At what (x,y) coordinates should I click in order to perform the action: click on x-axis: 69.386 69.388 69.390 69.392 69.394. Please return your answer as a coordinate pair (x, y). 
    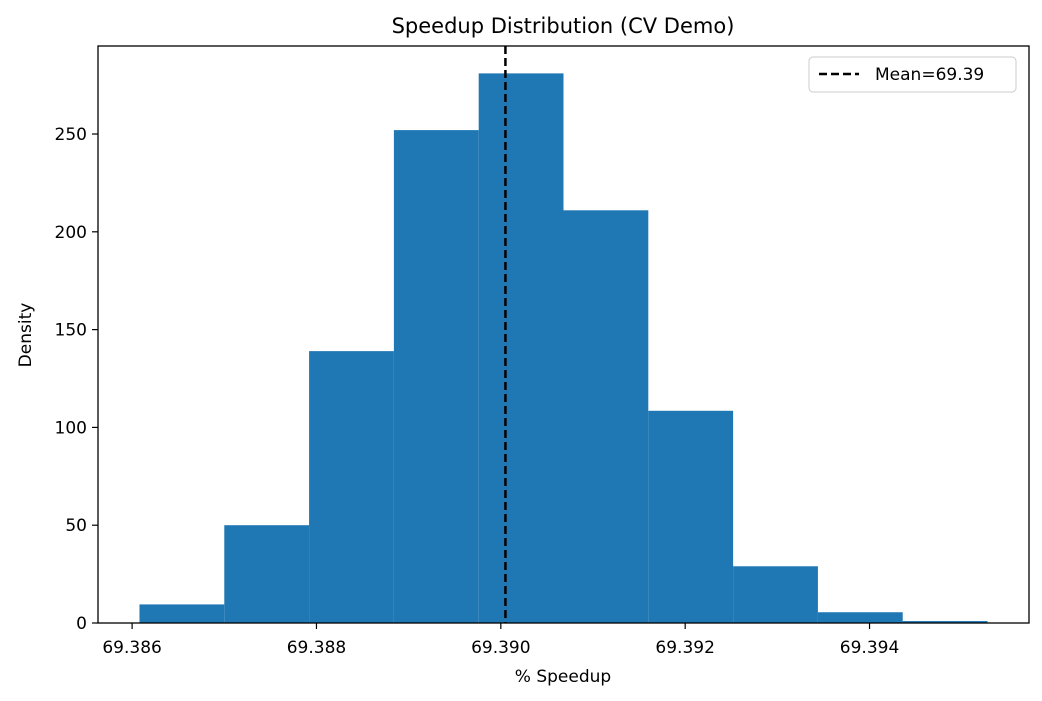
    Looking at the image, I should click on (500, 640).